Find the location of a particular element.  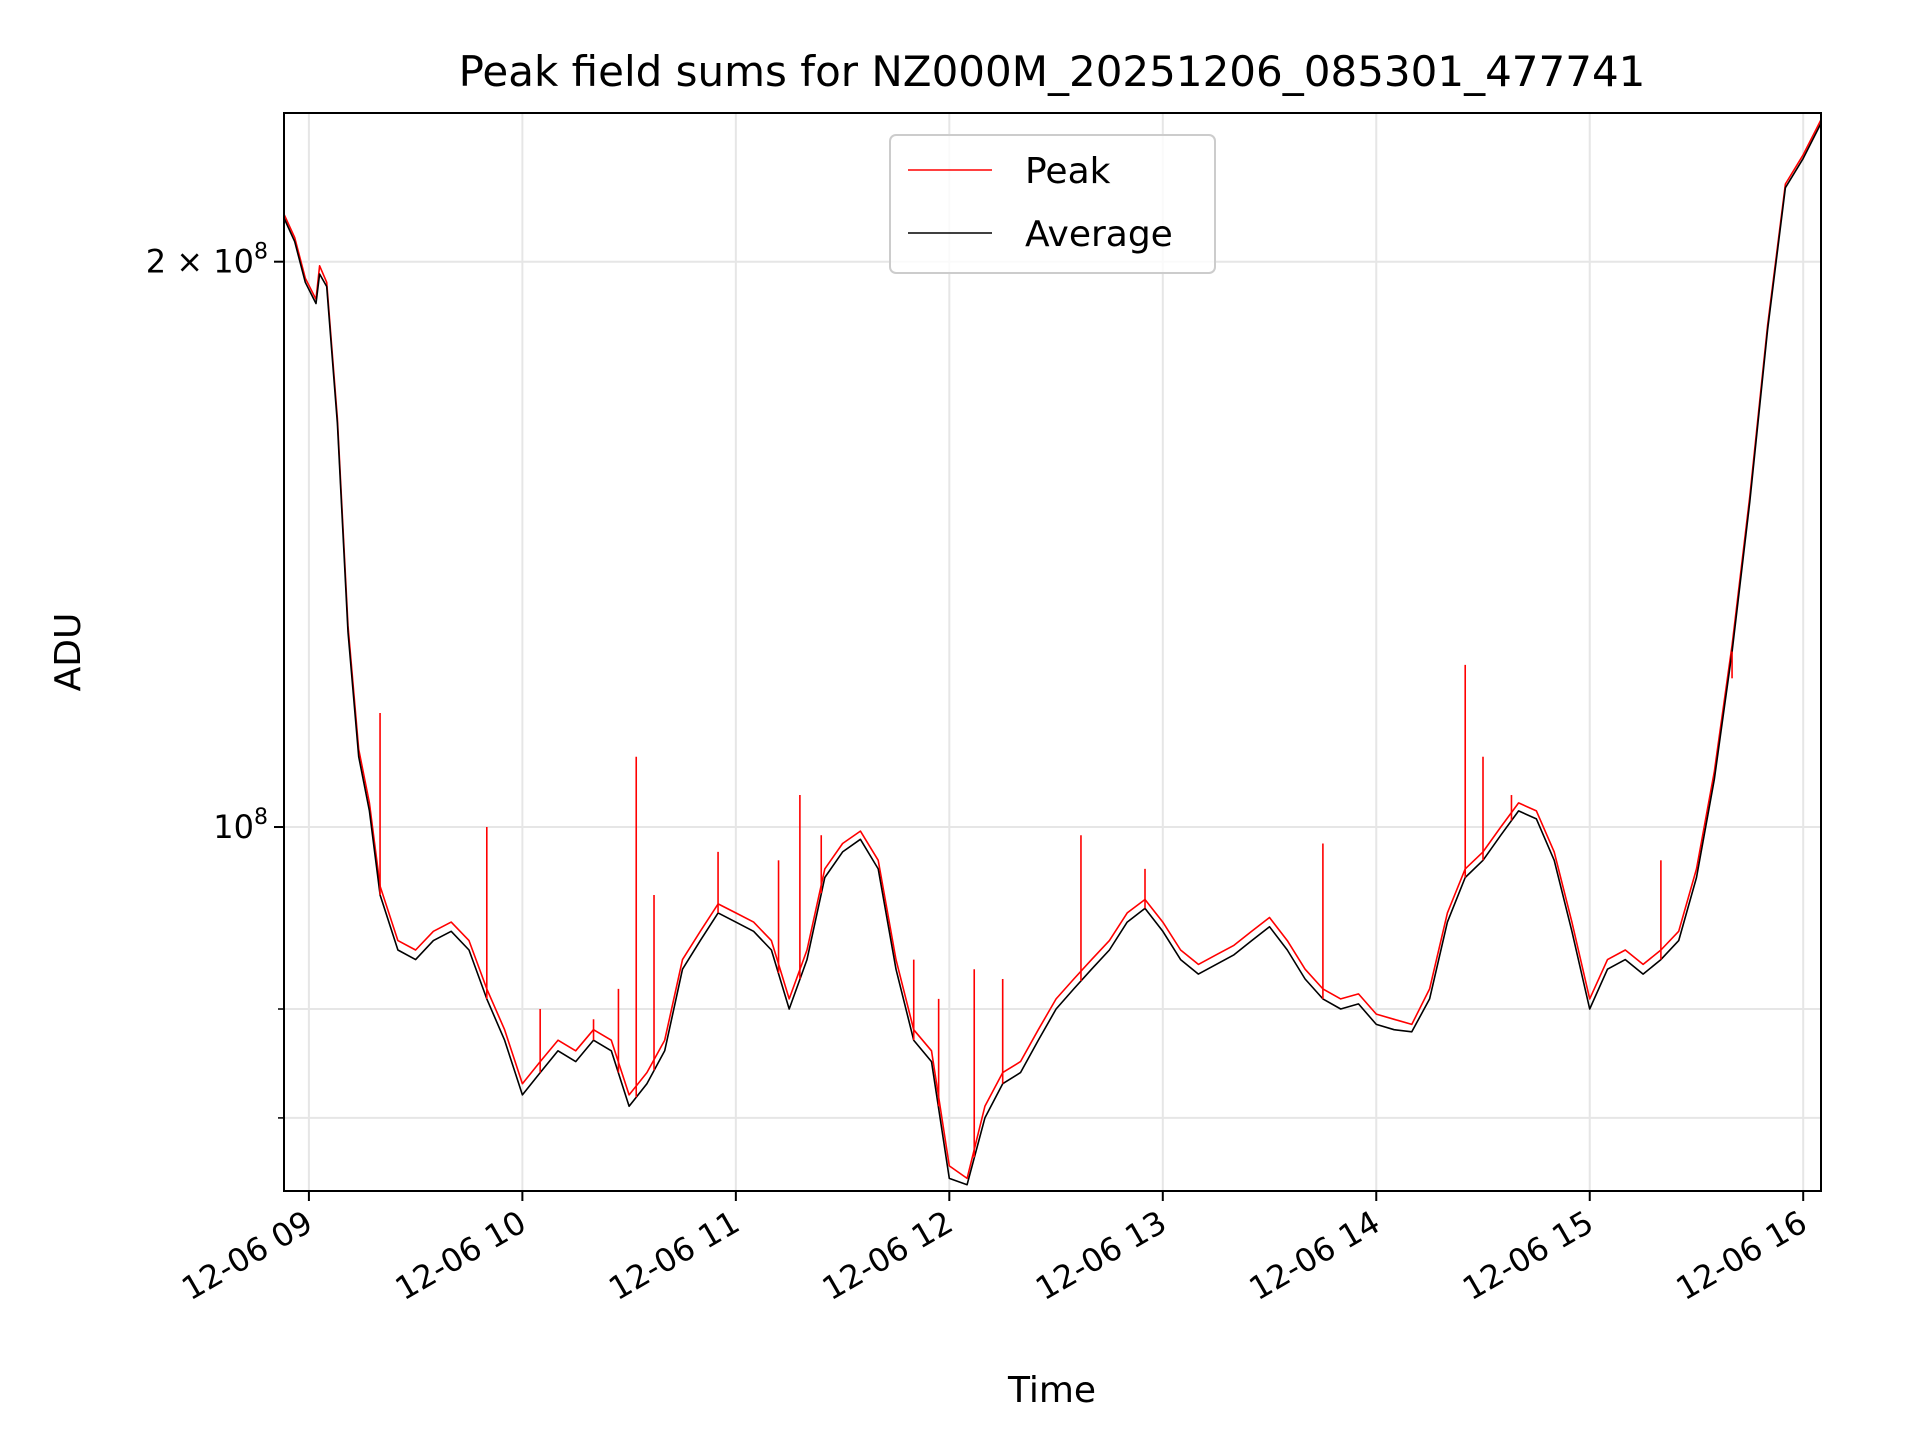

y-axis-label: ADU is located at coordinates (68, 652).